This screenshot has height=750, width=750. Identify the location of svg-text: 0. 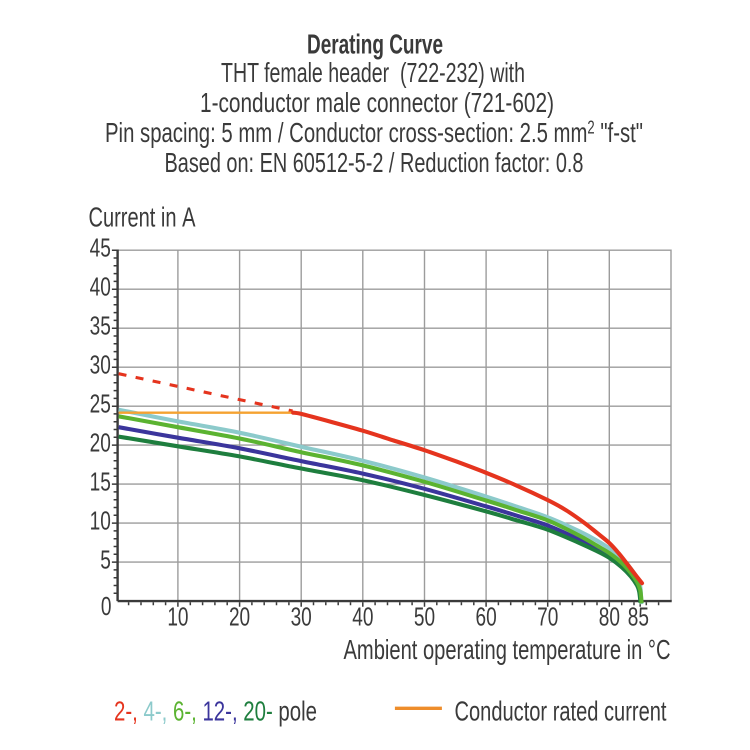
(106, 607).